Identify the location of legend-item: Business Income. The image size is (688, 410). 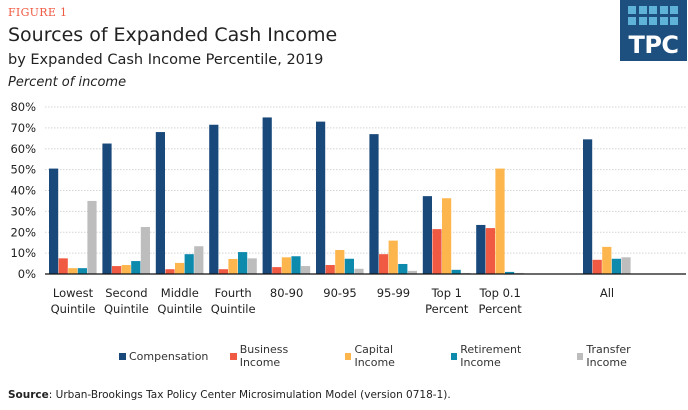
(276, 356).